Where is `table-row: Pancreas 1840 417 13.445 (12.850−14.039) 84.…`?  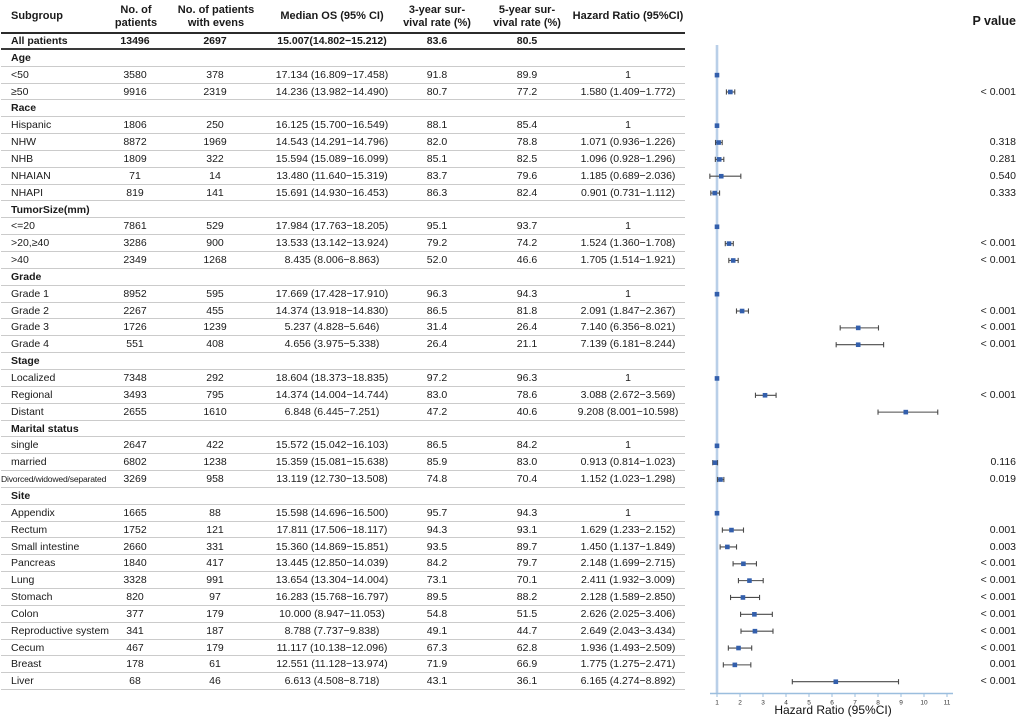
table-row: Pancreas 1840 417 13.445 (12.850−14.039) 84.… is located at coordinates (510, 564).